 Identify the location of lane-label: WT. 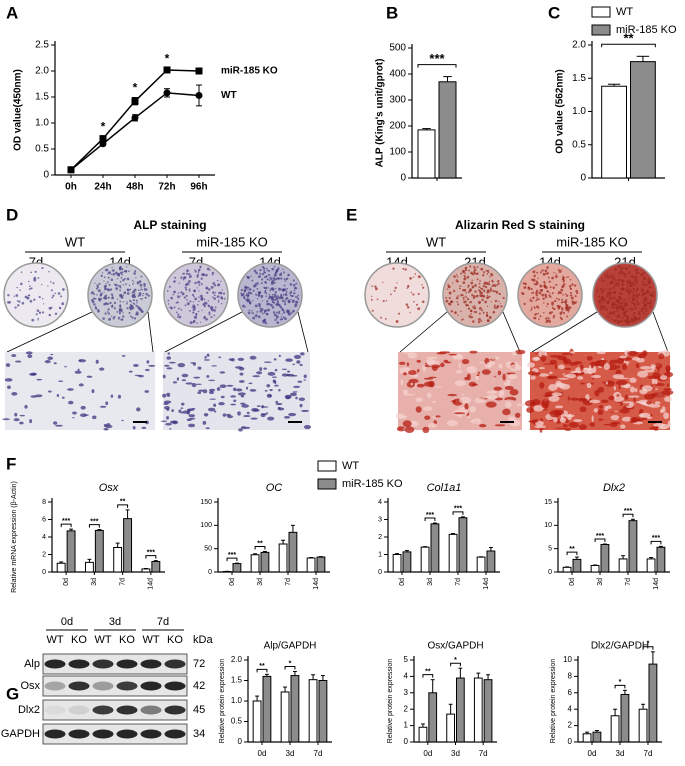
(102, 640).